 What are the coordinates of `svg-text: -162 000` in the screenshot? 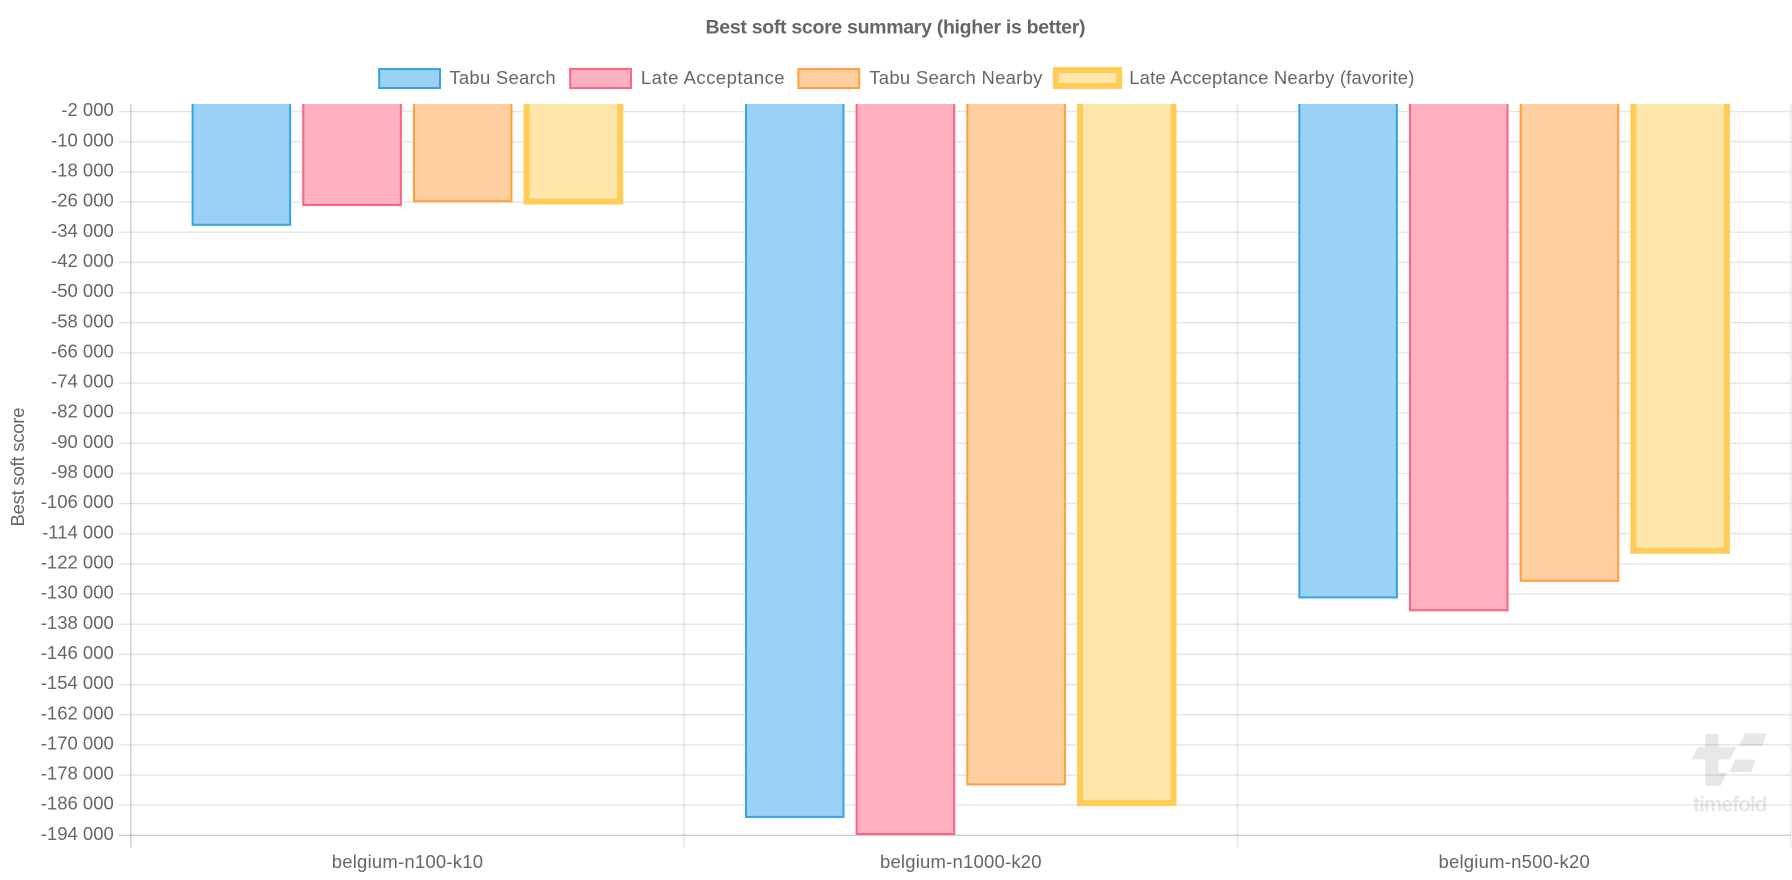 It's located at (77, 712).